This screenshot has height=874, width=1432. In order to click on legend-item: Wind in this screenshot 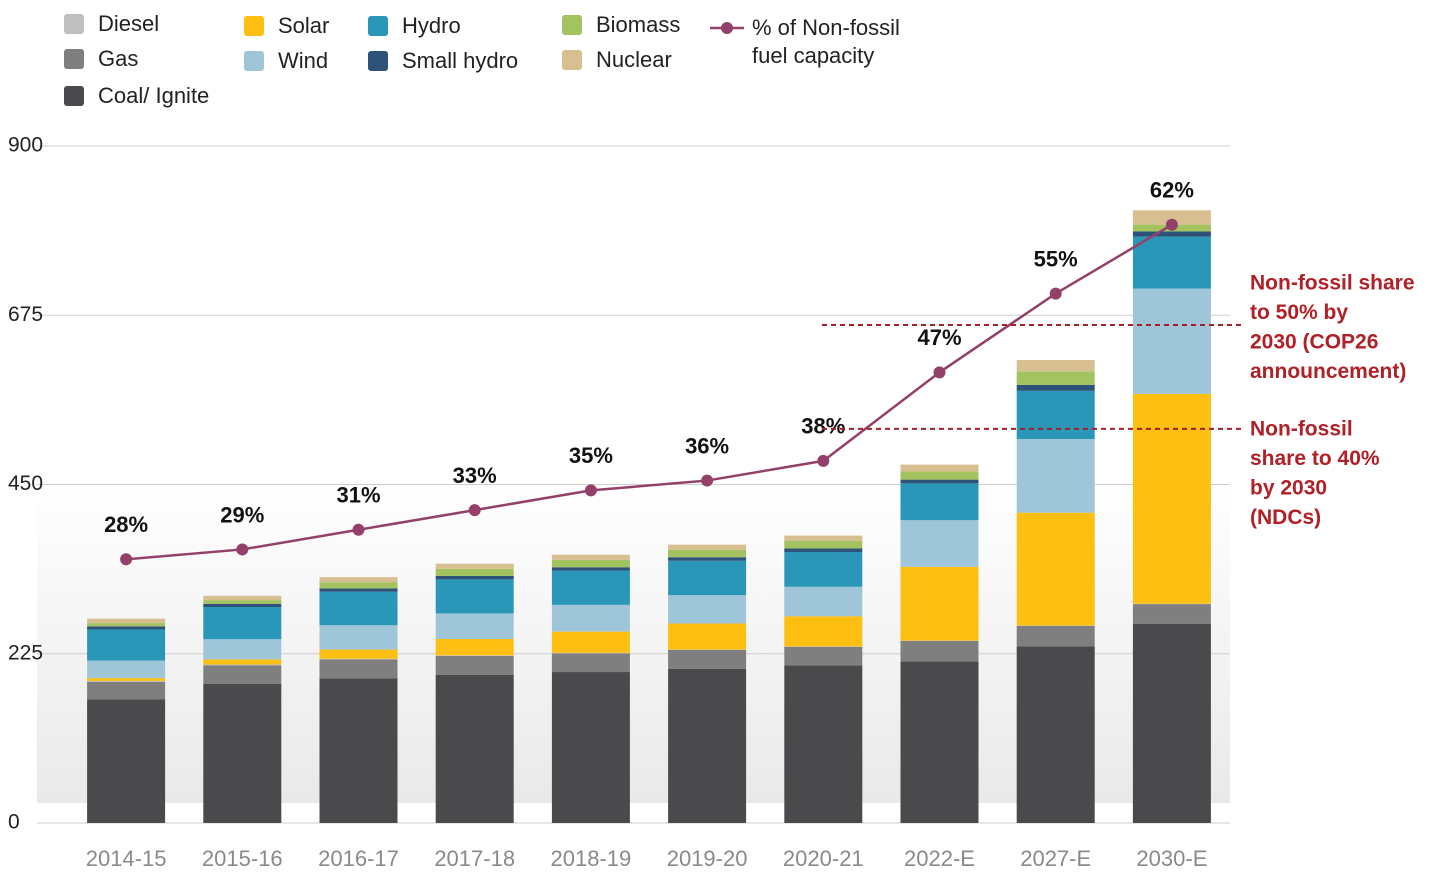, I will do `click(286, 61)`.